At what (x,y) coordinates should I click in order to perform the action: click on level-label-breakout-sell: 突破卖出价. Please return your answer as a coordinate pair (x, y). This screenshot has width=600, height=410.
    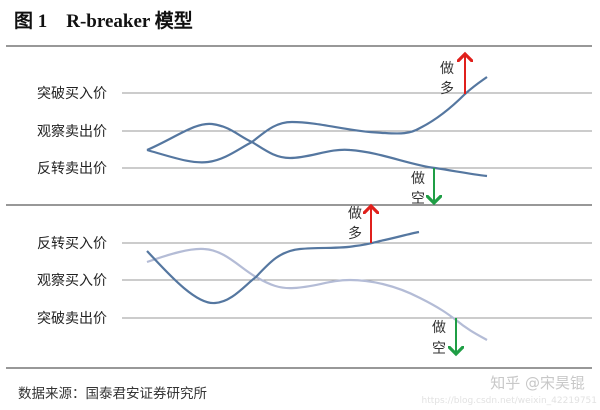
    Looking at the image, I should click on (72, 319).